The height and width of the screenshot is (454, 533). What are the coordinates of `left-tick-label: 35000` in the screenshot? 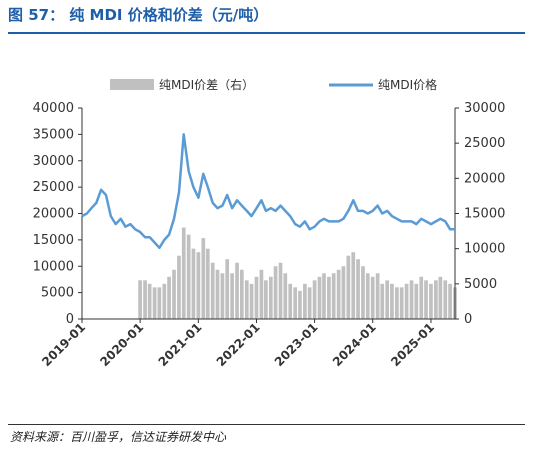 It's located at (53, 134).